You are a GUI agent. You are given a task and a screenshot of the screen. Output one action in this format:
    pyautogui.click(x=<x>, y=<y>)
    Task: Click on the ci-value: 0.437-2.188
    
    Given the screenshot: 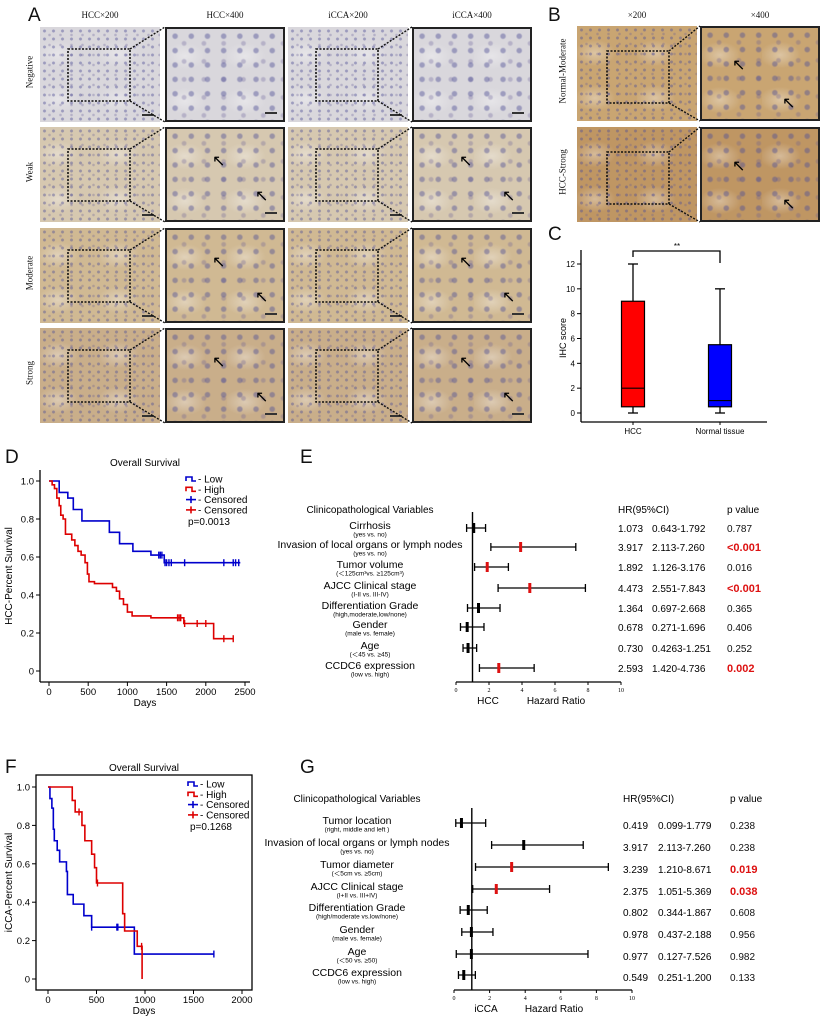 What is the action you would take?
    pyautogui.click(x=685, y=935)
    